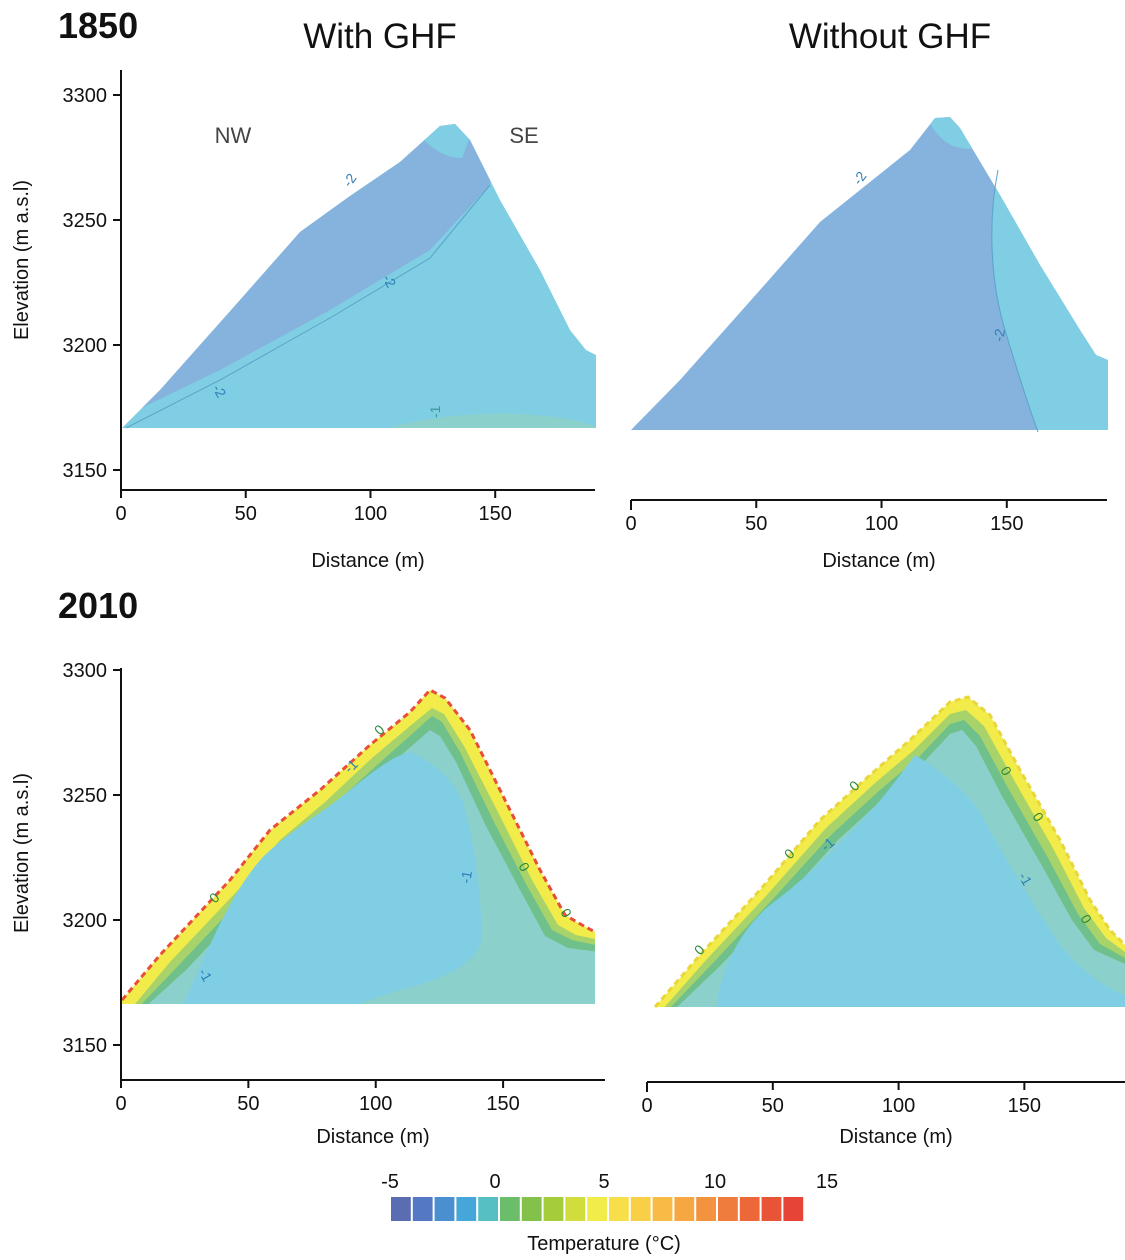  Describe the element at coordinates (98, 605) in the screenshot. I see `row-title-2010: 2010` at that location.